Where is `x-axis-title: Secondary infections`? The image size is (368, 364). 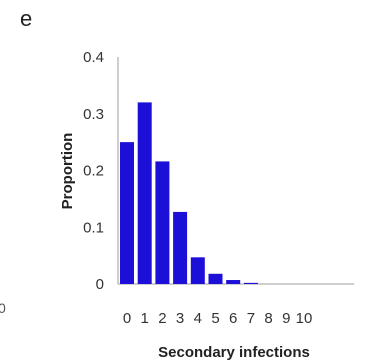 x-axis-title: Secondary infections is located at coordinates (234, 352).